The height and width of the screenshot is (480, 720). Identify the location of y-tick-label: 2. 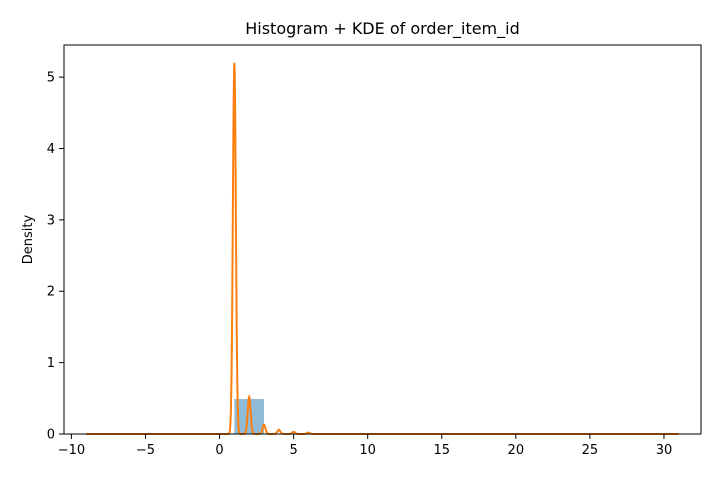
(51, 292).